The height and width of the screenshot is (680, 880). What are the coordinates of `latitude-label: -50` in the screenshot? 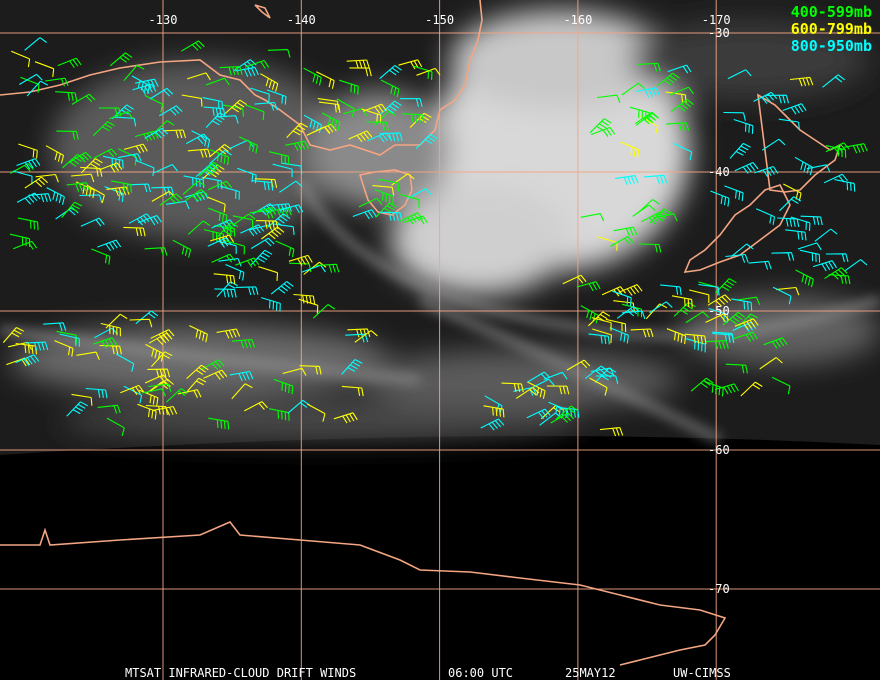 It's located at (719, 311).